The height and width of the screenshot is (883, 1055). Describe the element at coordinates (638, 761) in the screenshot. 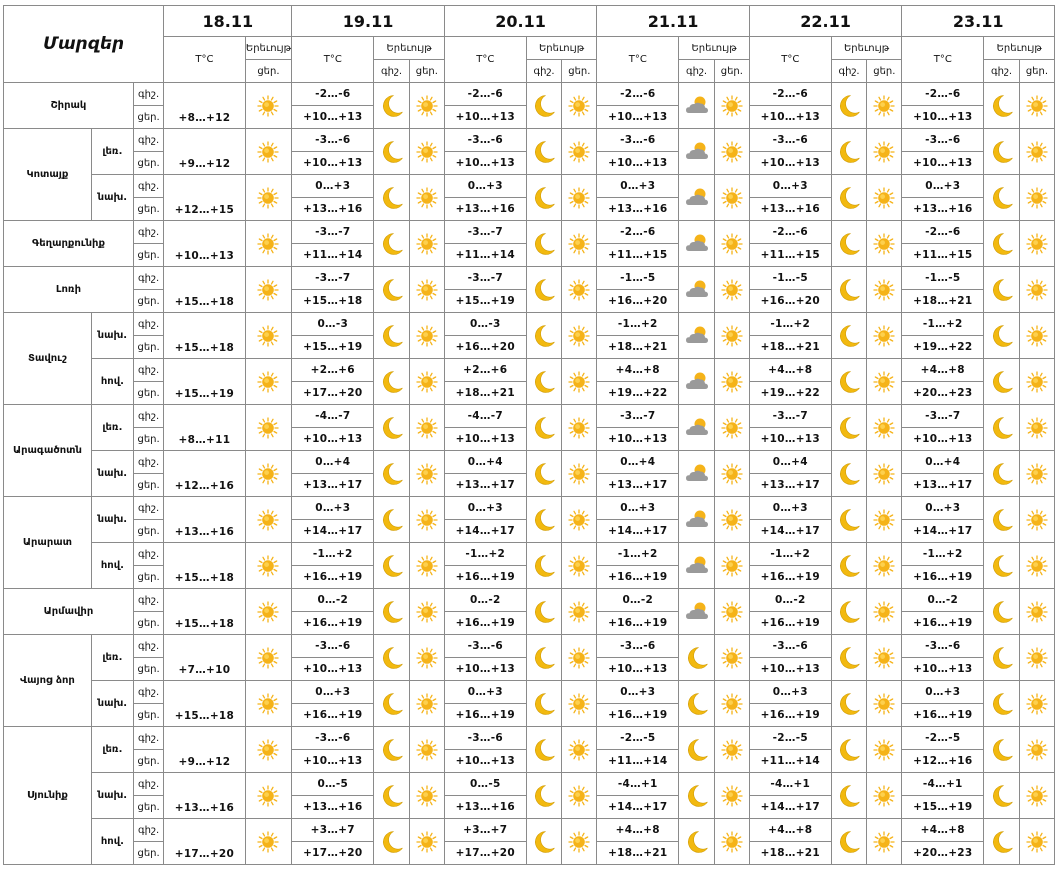

I see `temp-value: +11…+14` at that location.